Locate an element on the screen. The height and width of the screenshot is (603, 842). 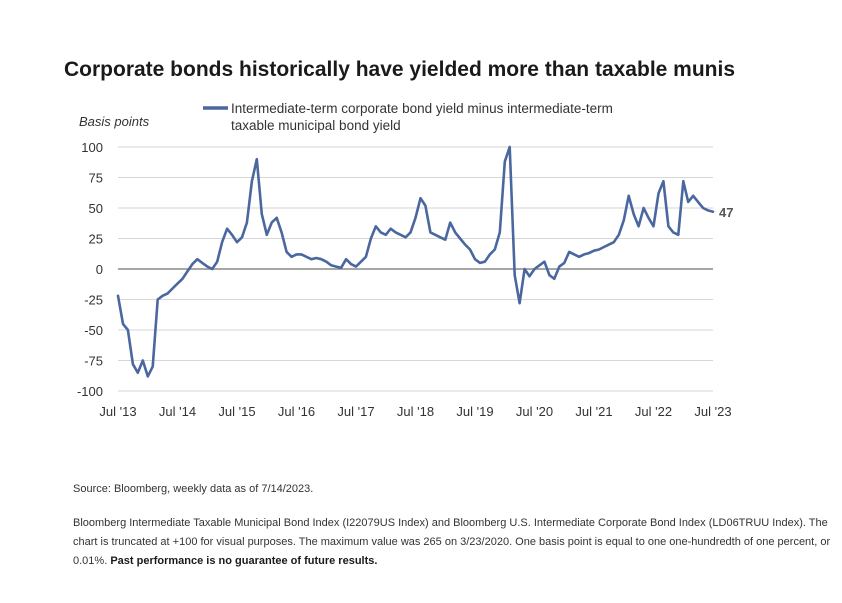
x-tick-label: Jul '17 is located at coordinates (355, 411).